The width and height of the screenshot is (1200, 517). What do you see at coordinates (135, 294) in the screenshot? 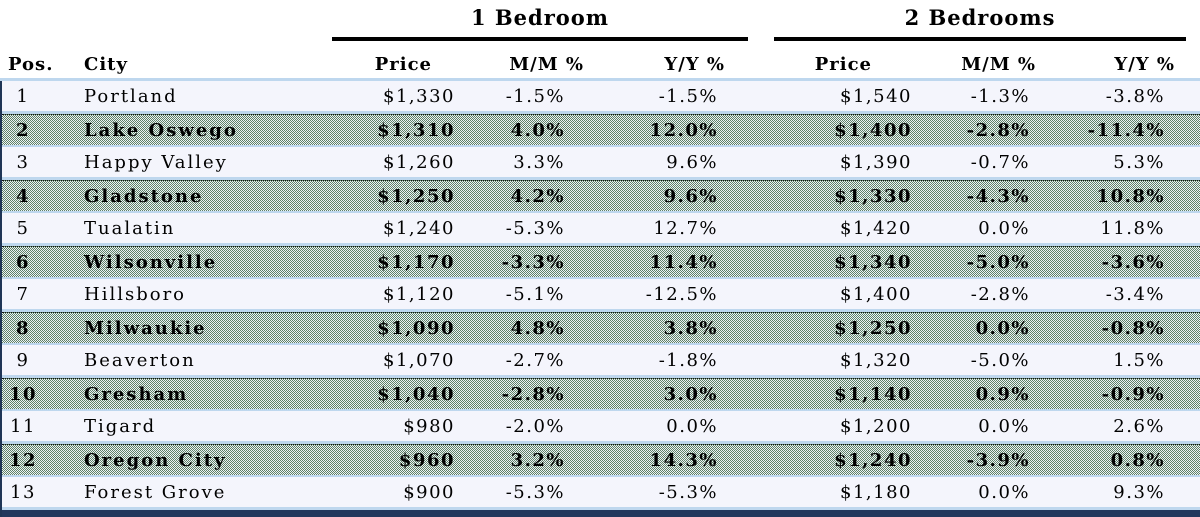
I see `city-cell: Hillsboro` at bounding box center [135, 294].